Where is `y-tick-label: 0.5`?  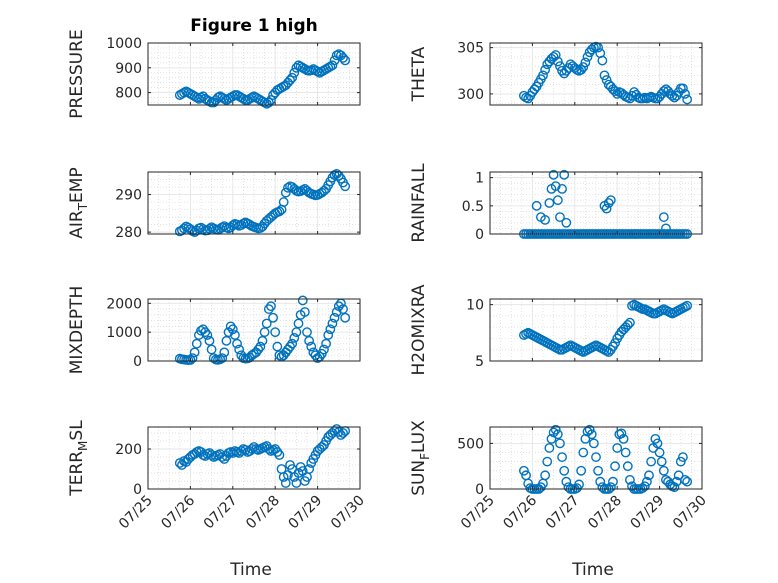 y-tick-label: 0.5 is located at coordinates (473, 207).